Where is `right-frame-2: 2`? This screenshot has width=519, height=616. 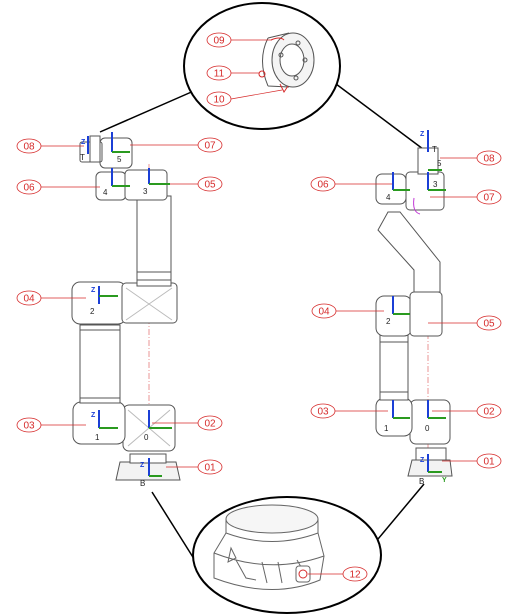
right-frame-2: 2 is located at coordinates (398, 311).